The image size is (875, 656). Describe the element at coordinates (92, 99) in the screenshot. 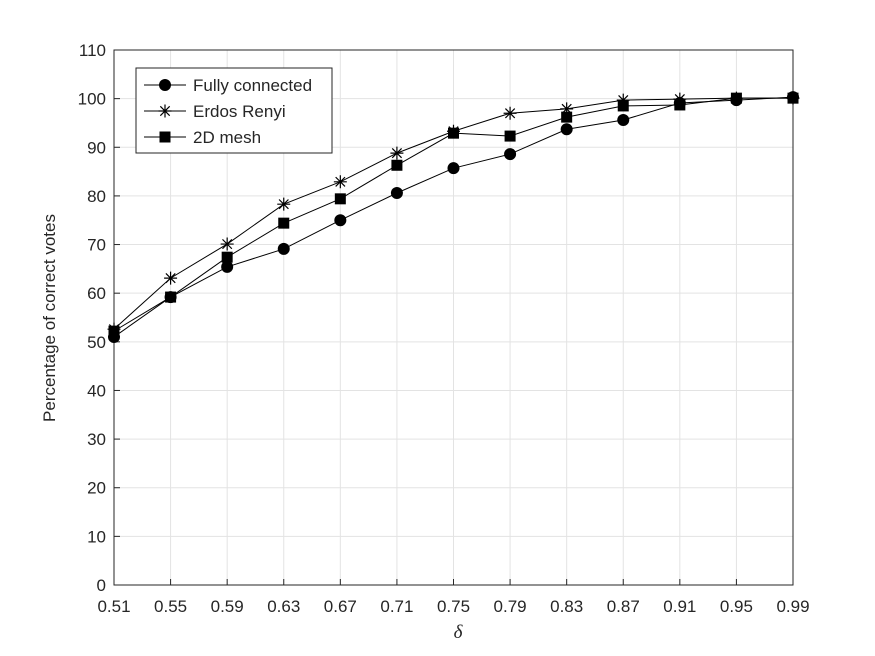

I see `y-tick-label: 100` at that location.